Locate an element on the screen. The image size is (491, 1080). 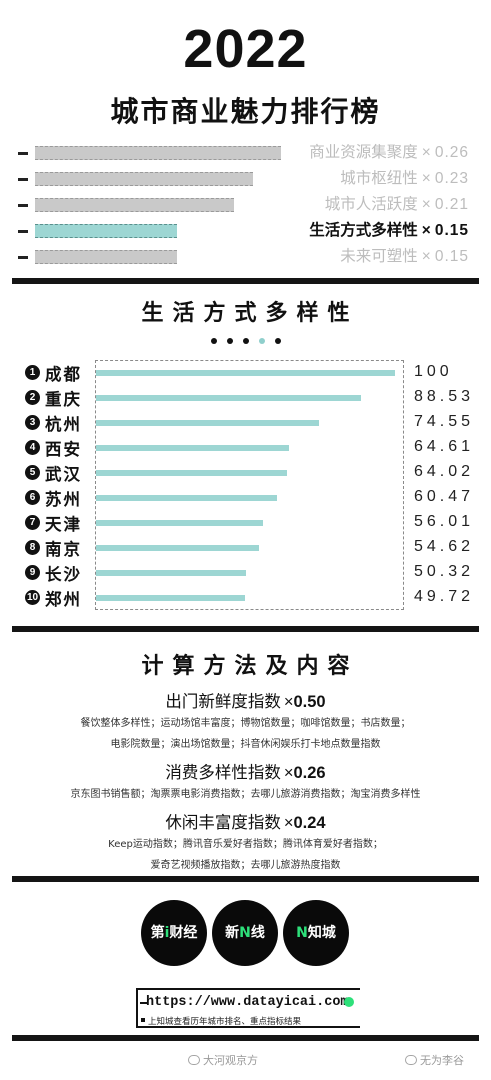
rank-badge: 1 is located at coordinates (32, 372).